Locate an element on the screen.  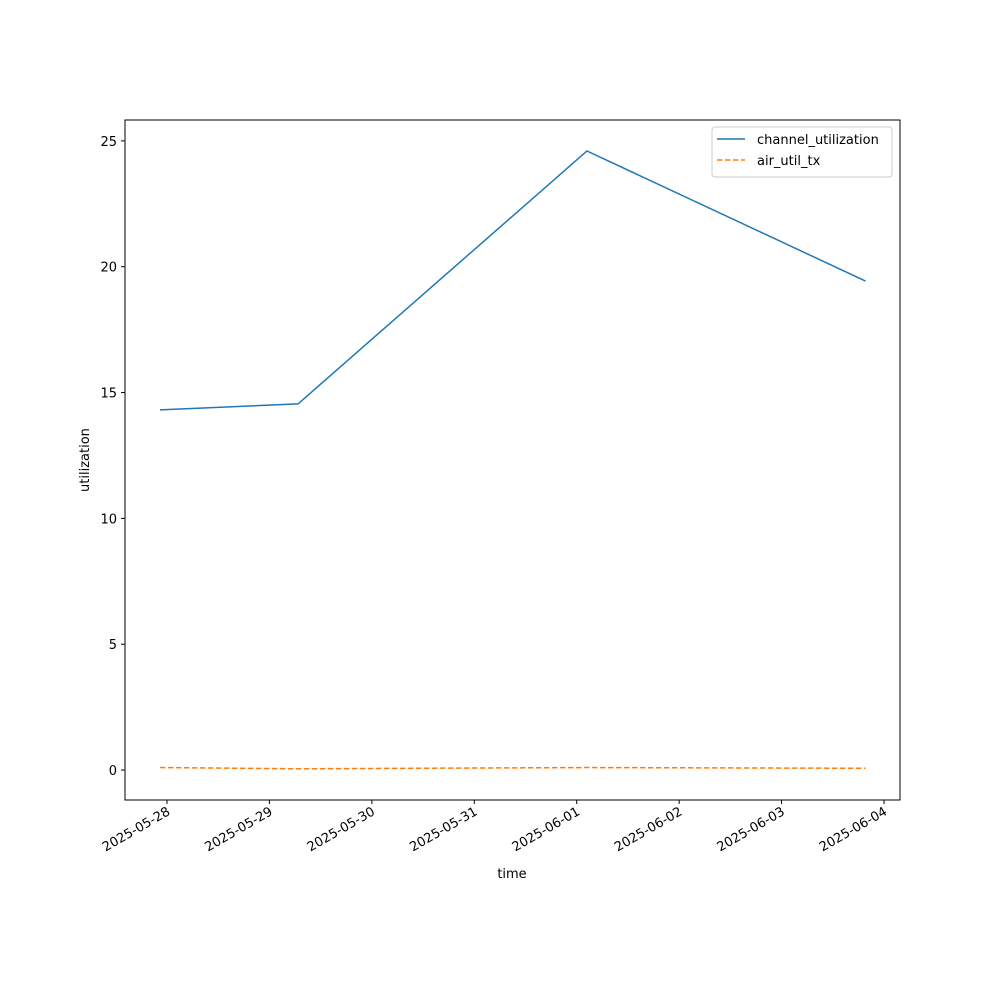
y-tick-label: 25 is located at coordinates (108, 142).